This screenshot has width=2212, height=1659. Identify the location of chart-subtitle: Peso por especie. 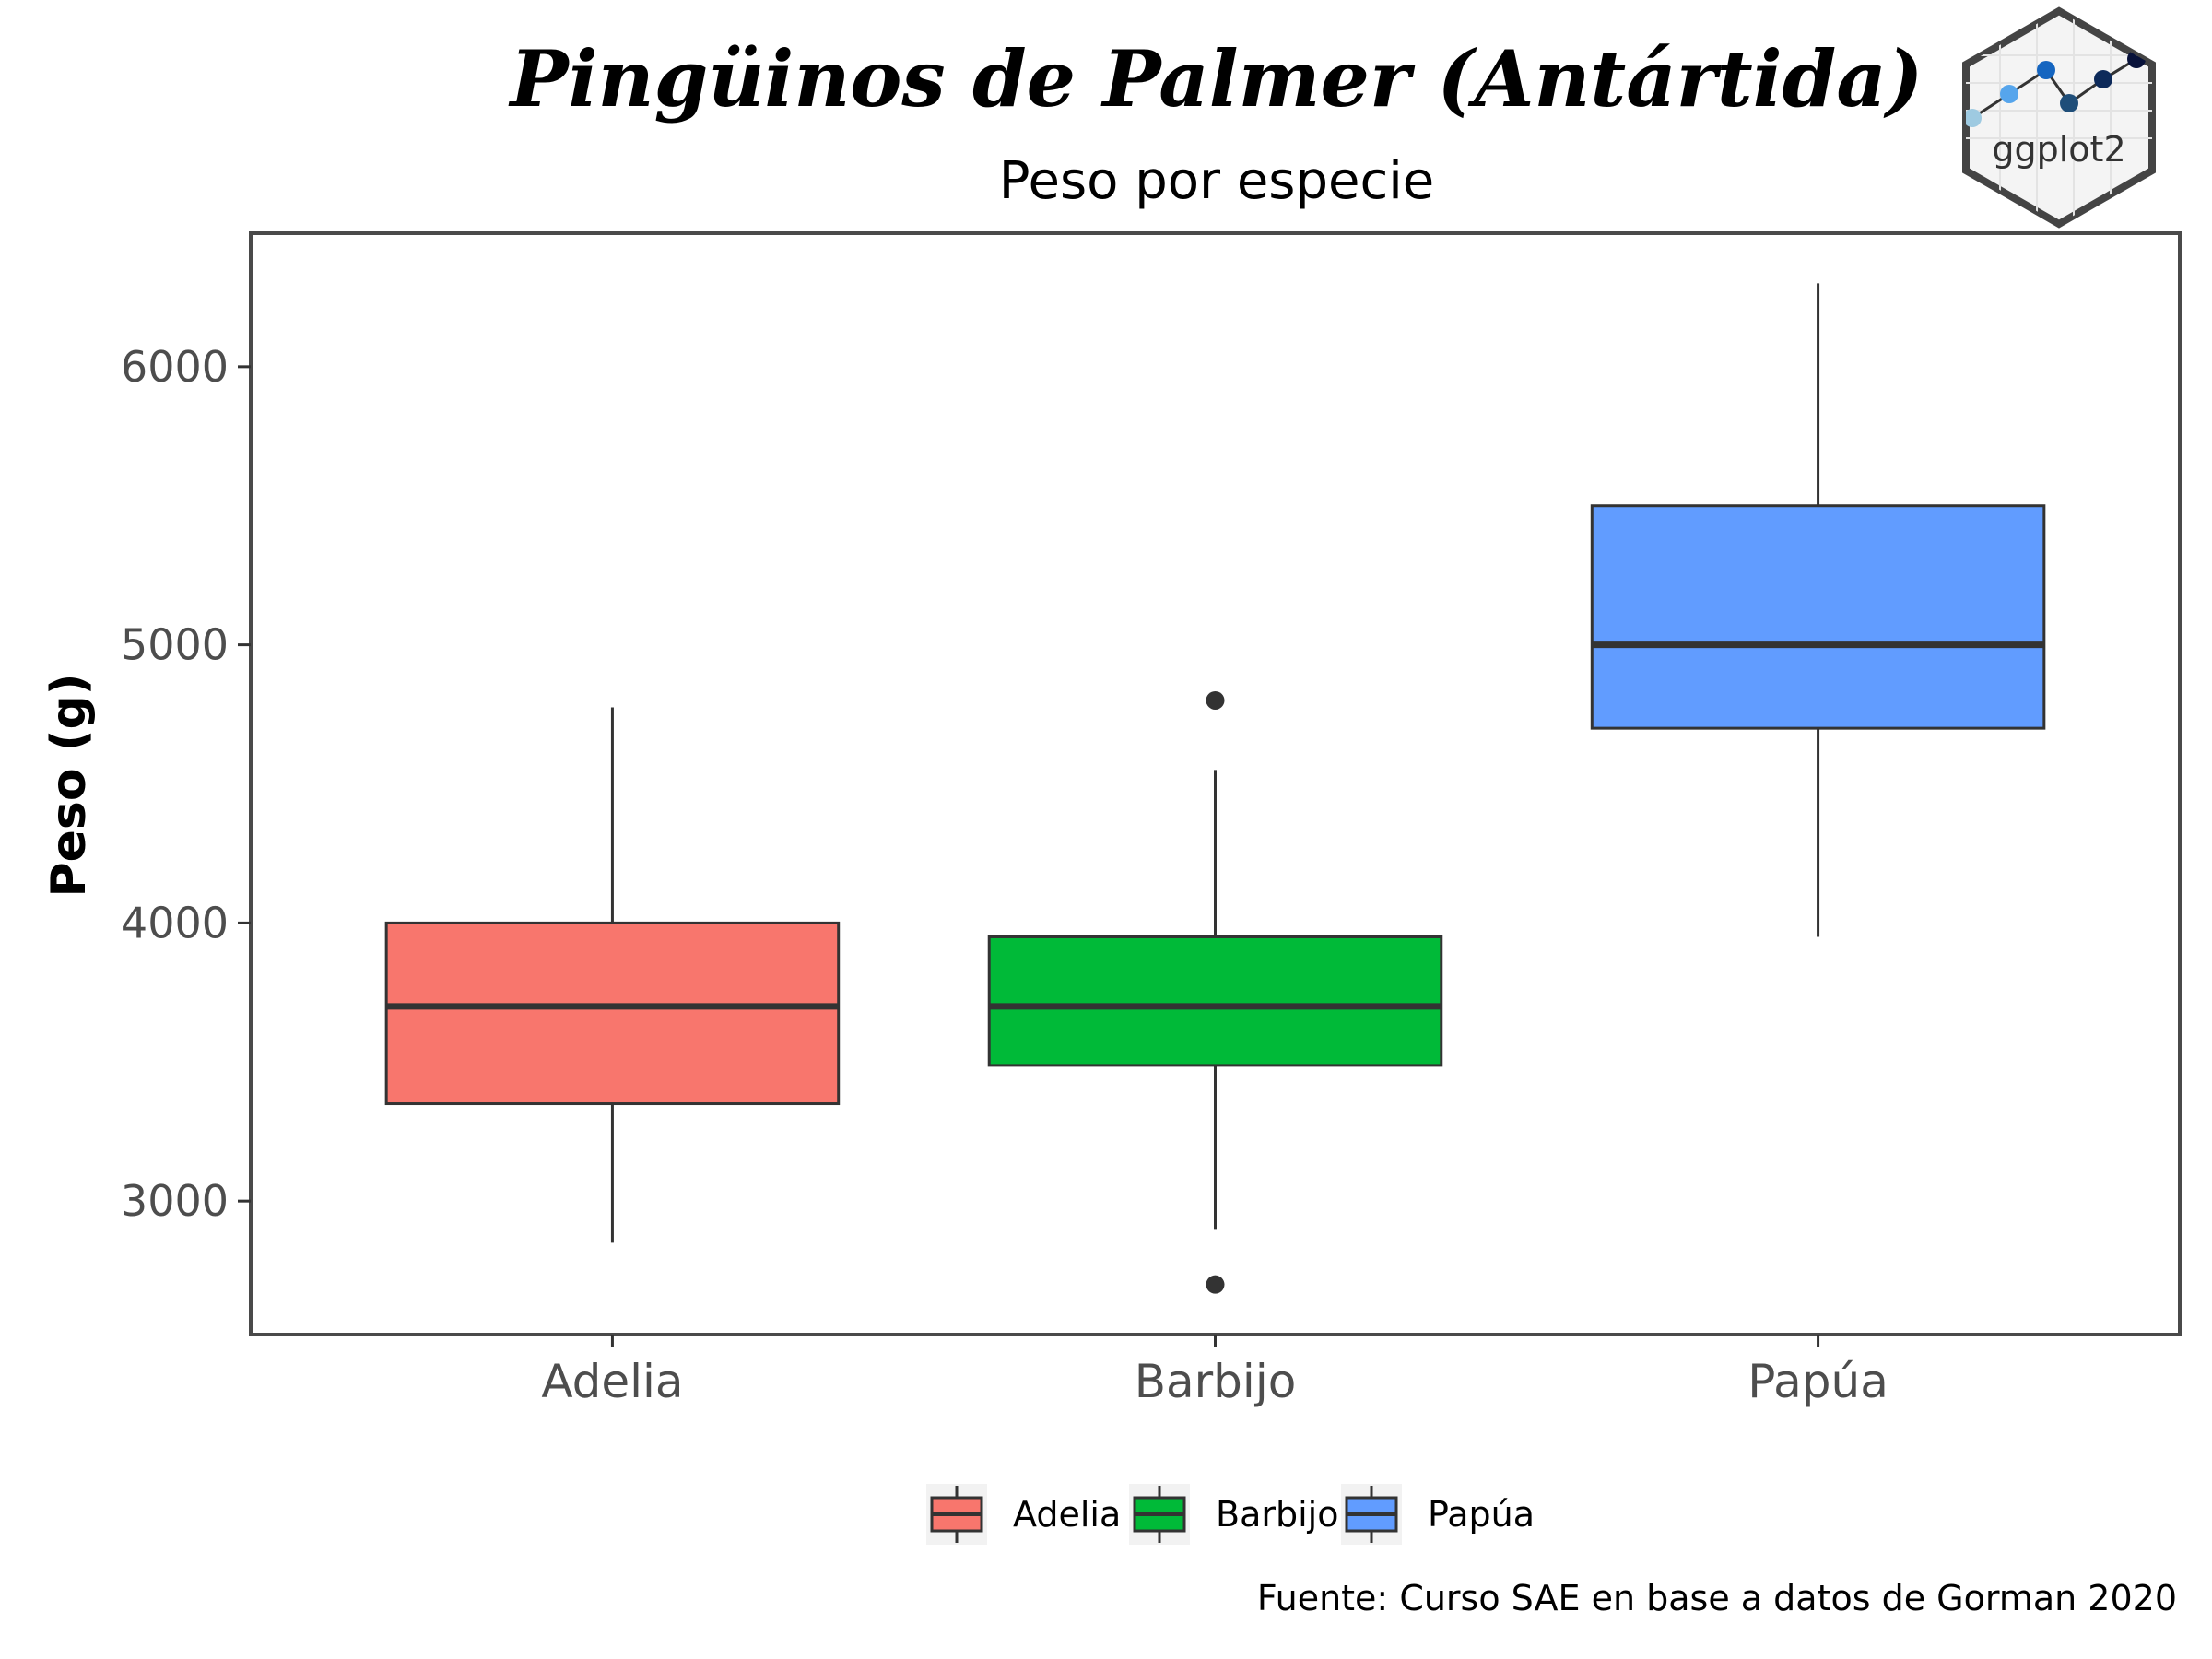
(1217, 181).